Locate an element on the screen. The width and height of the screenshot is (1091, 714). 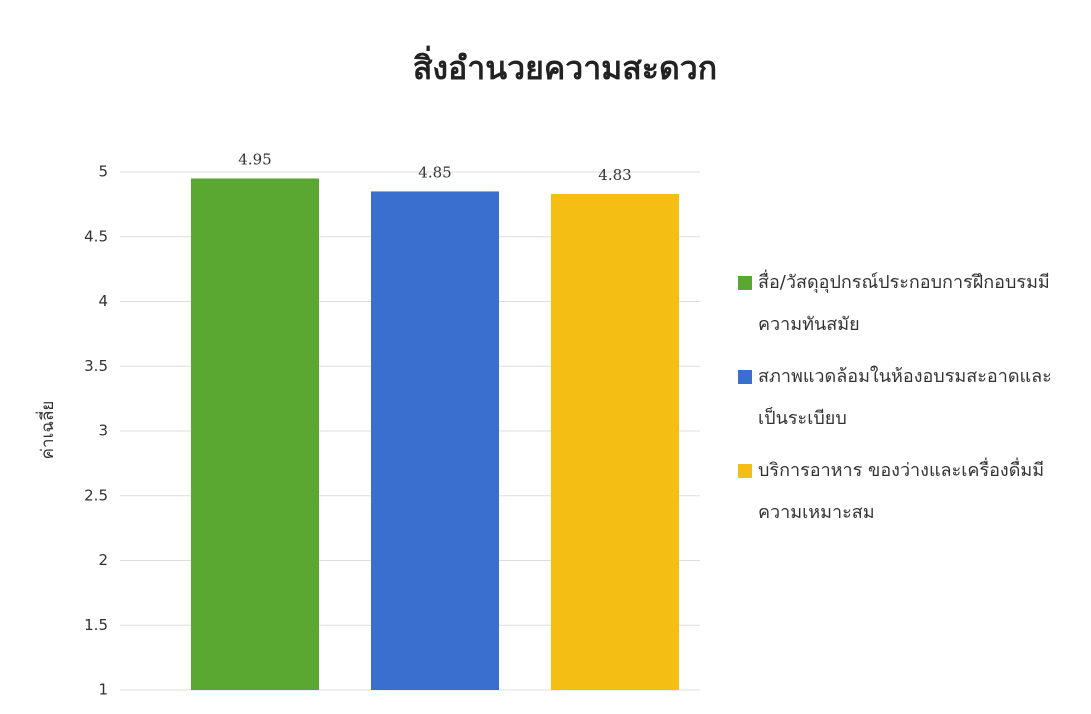
y-axis-label: ค่าเฉลี่ย is located at coordinates (46, 430).